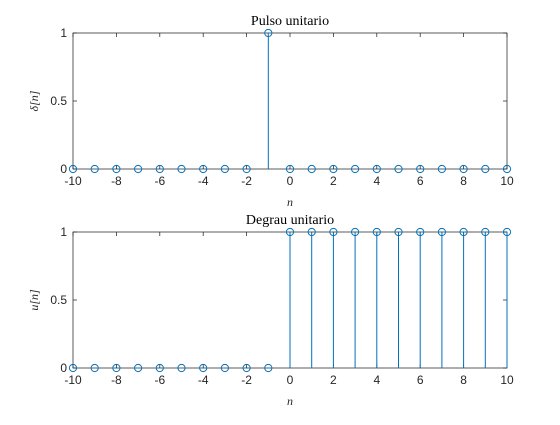 The width and height of the screenshot is (560, 425). I want to click on y-axis-label: δ[n], so click(34, 100).